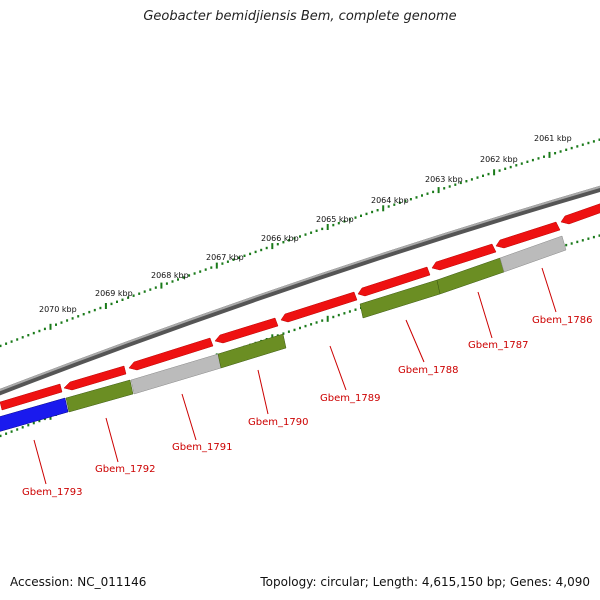 The width and height of the screenshot is (600, 600). Describe the element at coordinates (78, 582) in the screenshot. I see `accession-text: Accession: NC_011146` at that location.